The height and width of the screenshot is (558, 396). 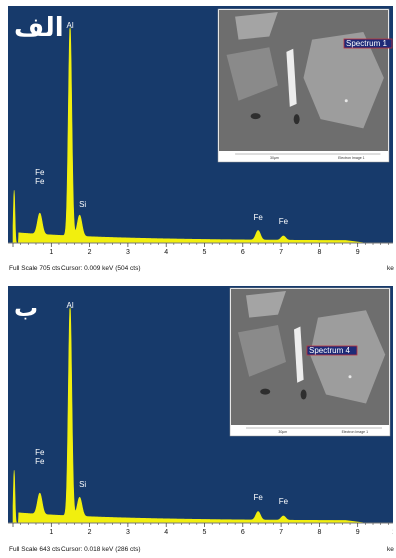 What do you see at coordinates (101, 268) in the screenshot?
I see `cursor-readout-a: Cursor: 0.009 keV (504 cts)` at bounding box center [101, 268].